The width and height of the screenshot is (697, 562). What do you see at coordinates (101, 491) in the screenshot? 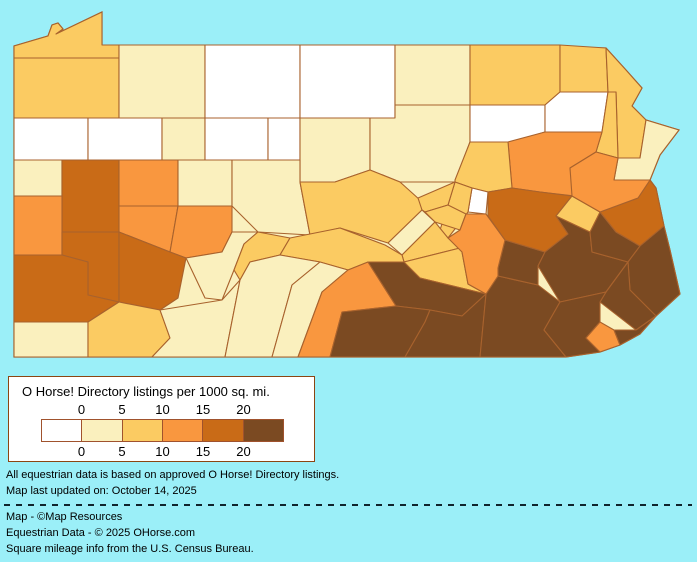
I see `note-last-updated: Map last updated on: October 14, 2025` at bounding box center [101, 491].